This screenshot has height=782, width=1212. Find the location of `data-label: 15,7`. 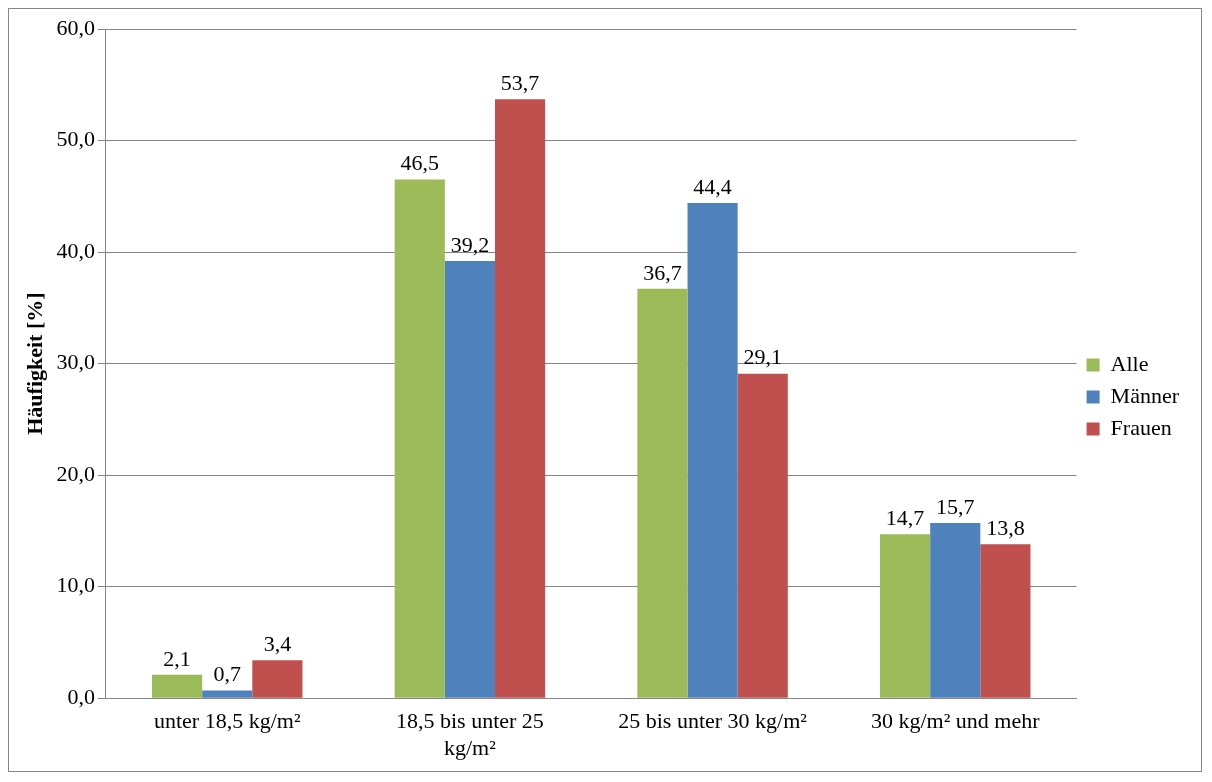

data-label: 15,7 is located at coordinates (955, 506).